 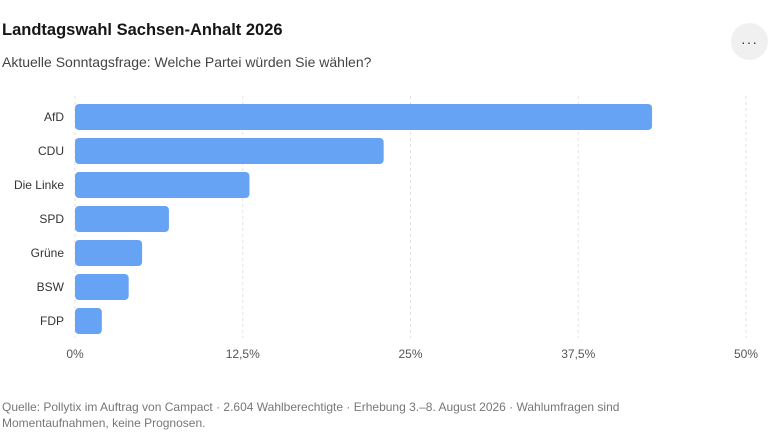 I want to click on more-icon: ···, so click(x=749, y=41).